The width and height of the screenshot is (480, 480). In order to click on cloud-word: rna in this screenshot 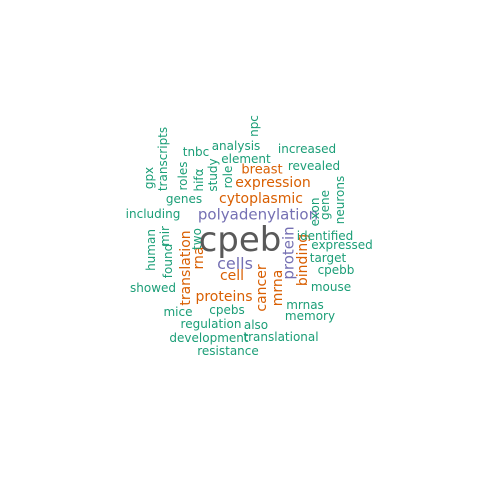, I will do `click(199, 258)`.